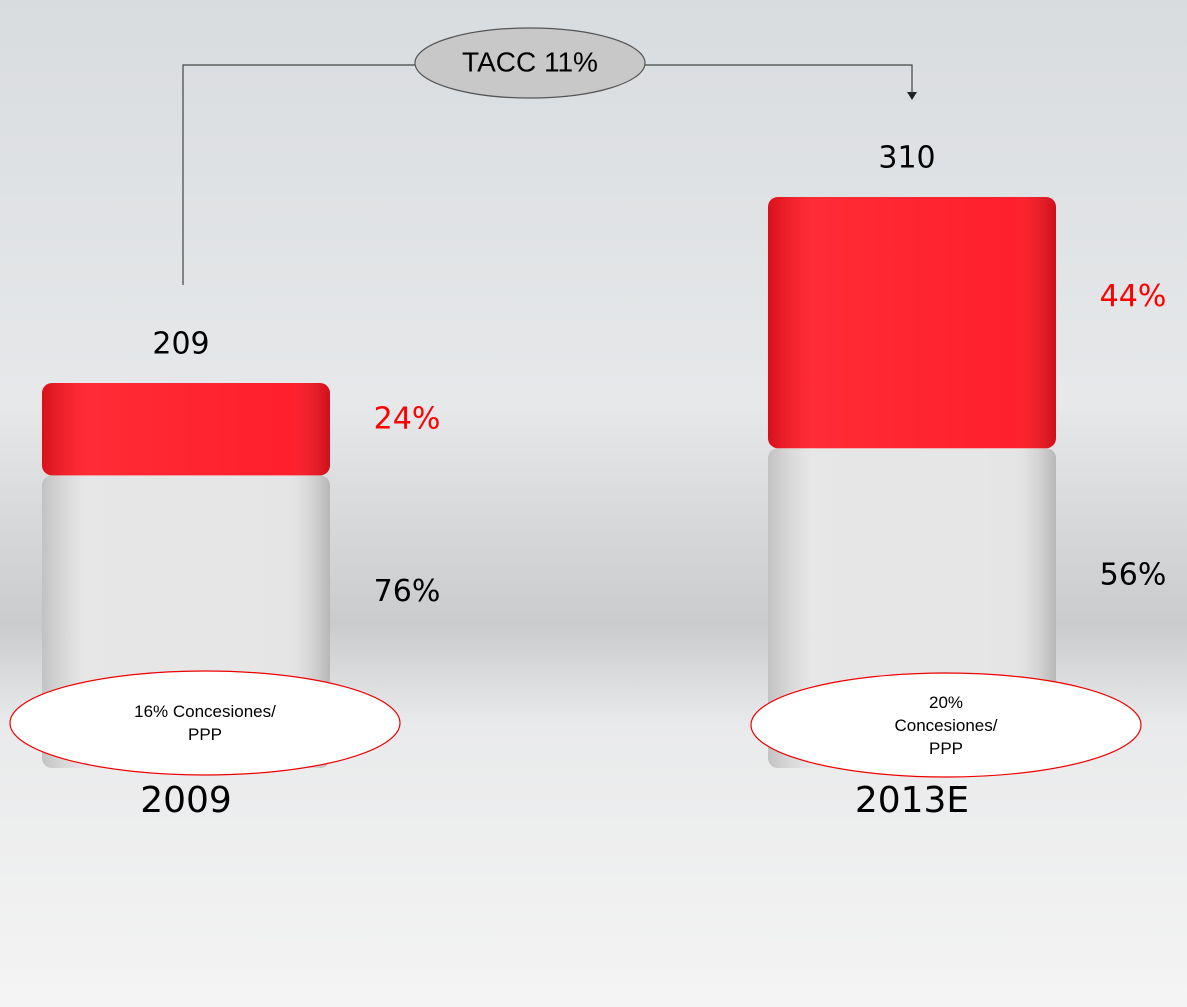  I want to click on growth-ellipse, so click(530, 63).